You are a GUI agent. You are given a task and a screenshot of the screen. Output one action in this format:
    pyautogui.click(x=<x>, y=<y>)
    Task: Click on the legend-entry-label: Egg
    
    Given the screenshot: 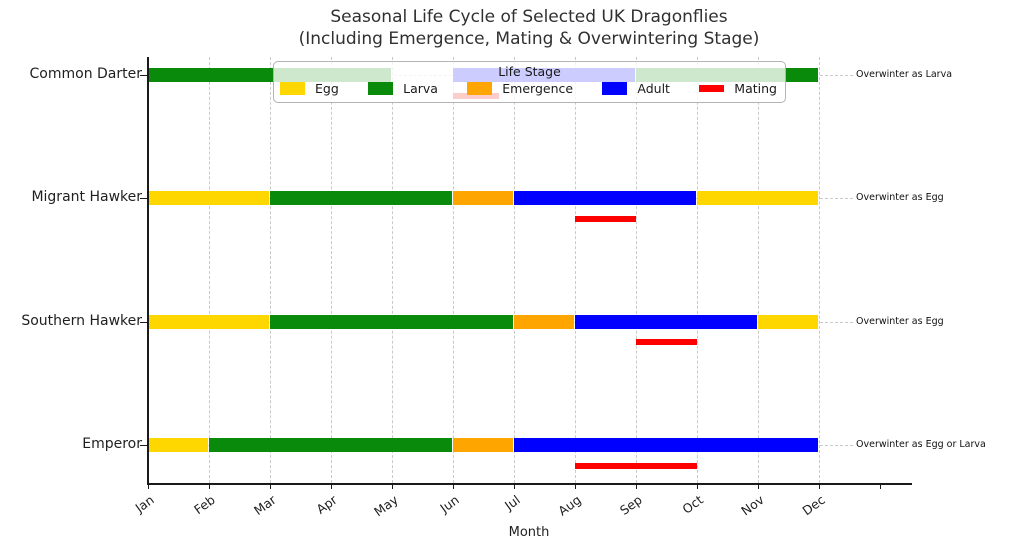 What is the action you would take?
    pyautogui.click(x=327, y=88)
    